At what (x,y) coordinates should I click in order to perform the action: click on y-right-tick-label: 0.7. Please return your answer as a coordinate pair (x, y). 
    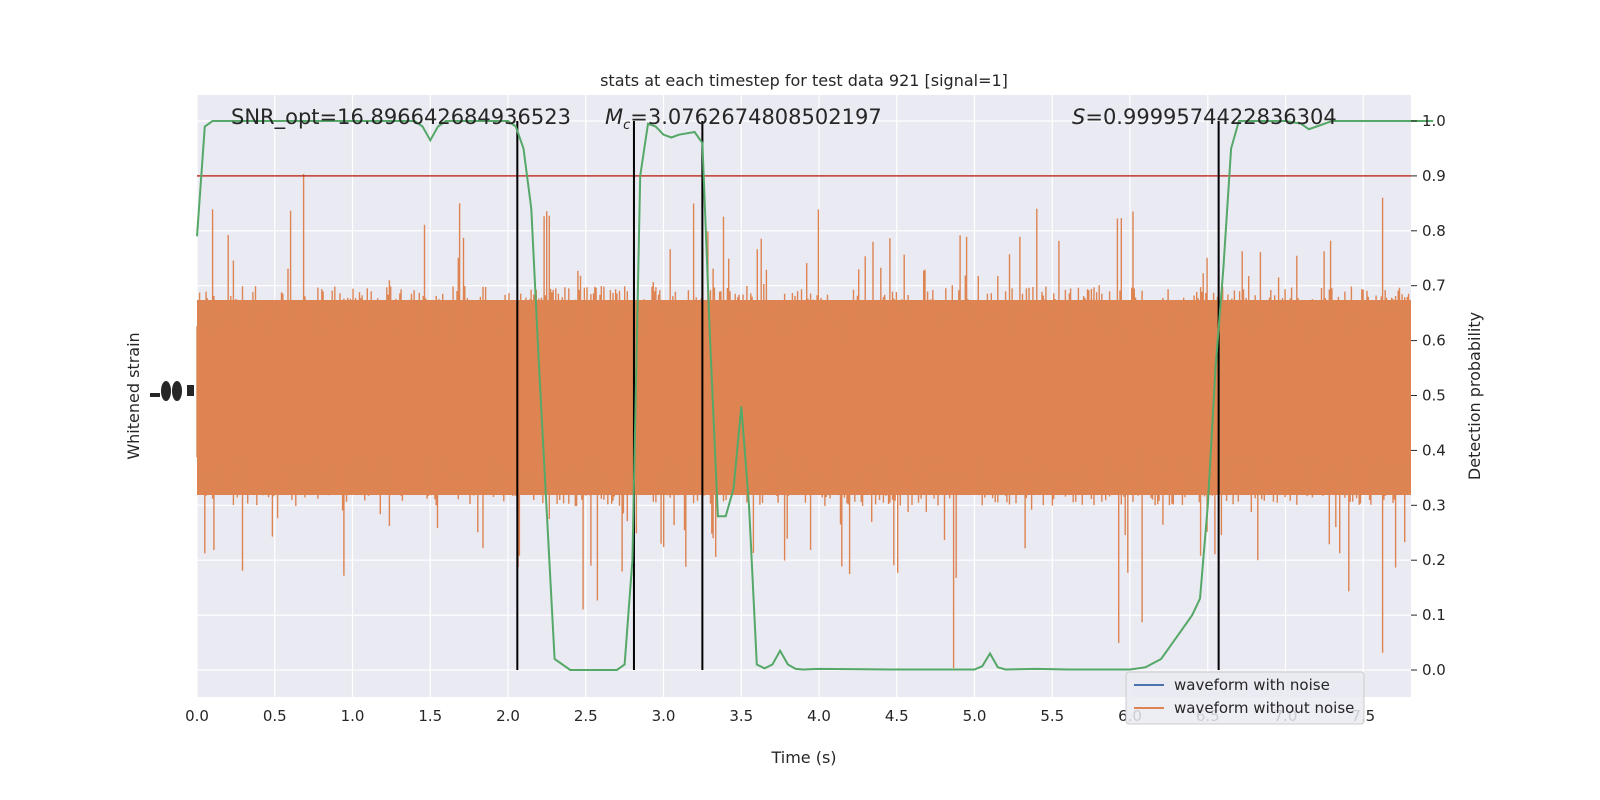
    Looking at the image, I should click on (1434, 286).